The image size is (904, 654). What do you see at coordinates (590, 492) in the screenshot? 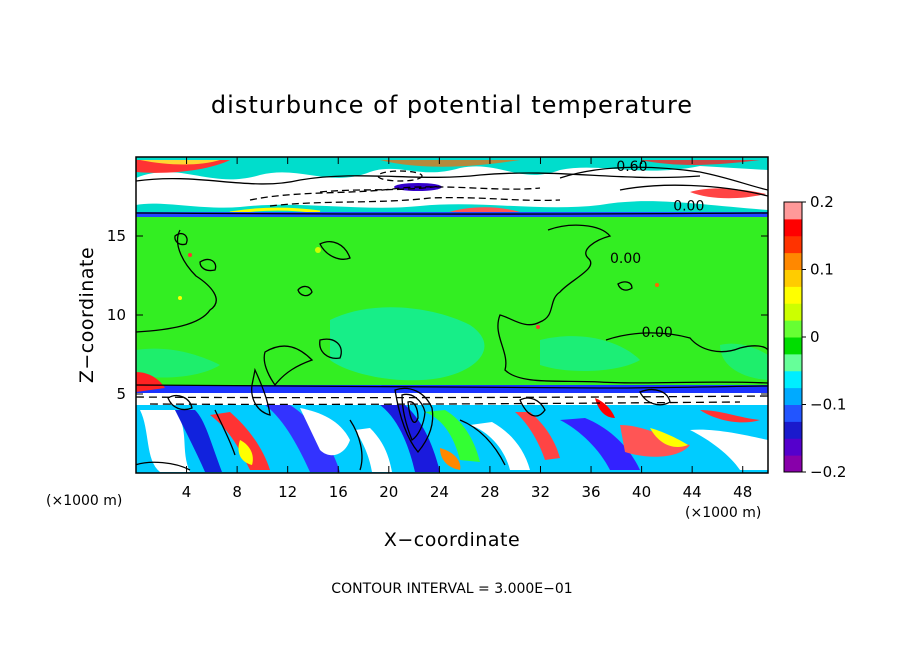
I see `x-tick-label: 36` at bounding box center [590, 492].